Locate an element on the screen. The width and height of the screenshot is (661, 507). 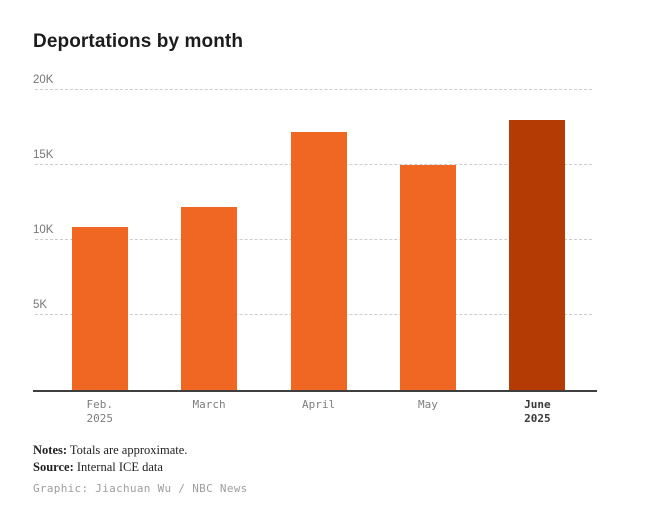
x-axis-label: June 2025 is located at coordinates (537, 411).